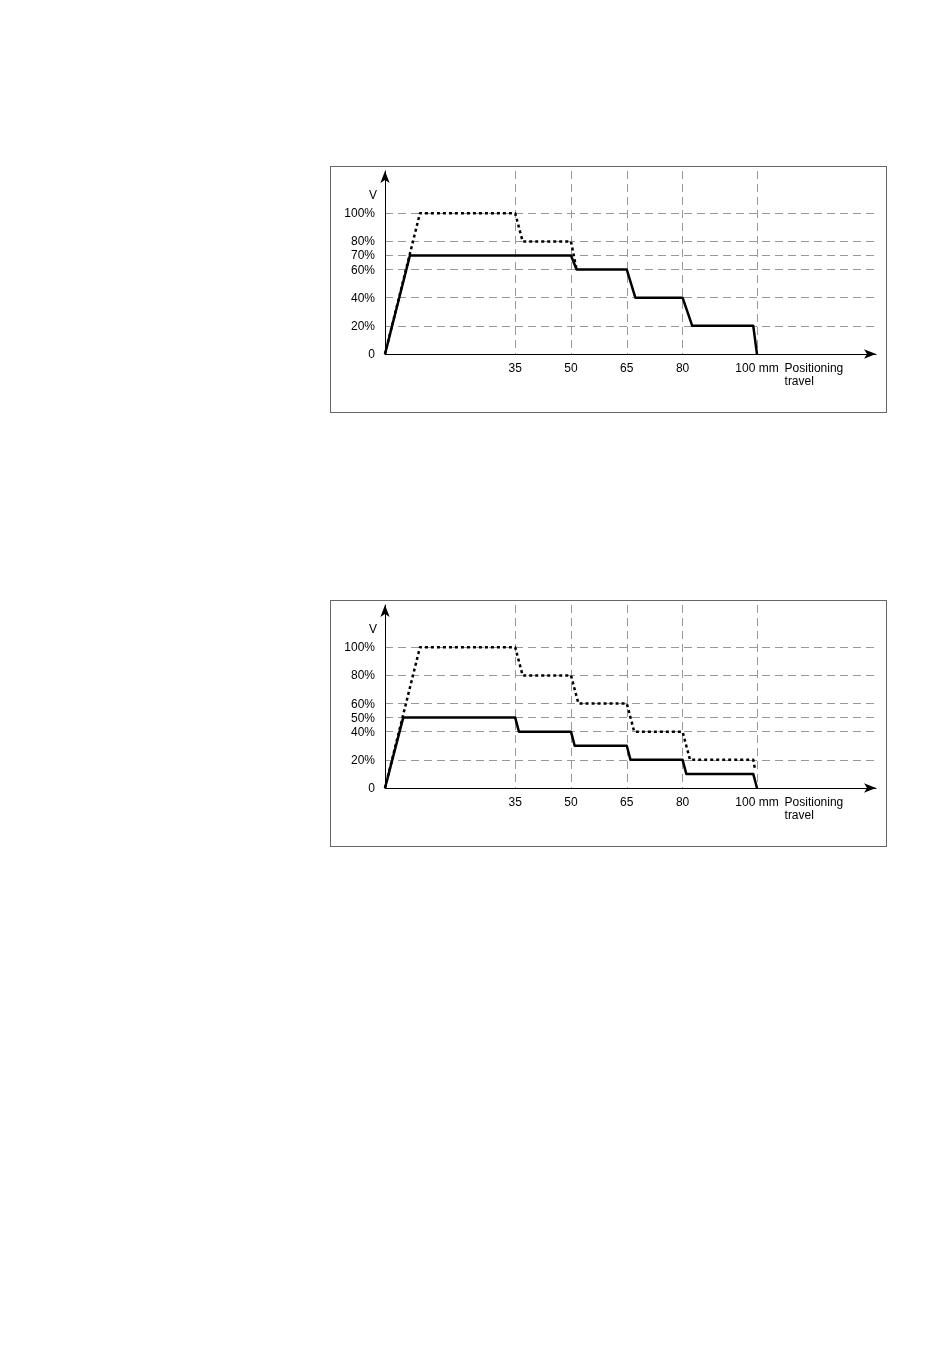 The width and height of the screenshot is (950, 1370). Describe the element at coordinates (363, 717) in the screenshot. I see `y-tick-label: 50%` at that location.